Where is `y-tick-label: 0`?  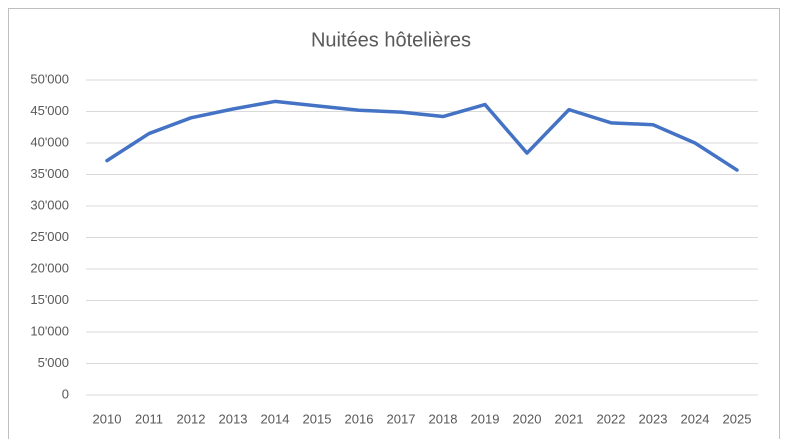
y-tick-label: 0 is located at coordinates (65, 393).